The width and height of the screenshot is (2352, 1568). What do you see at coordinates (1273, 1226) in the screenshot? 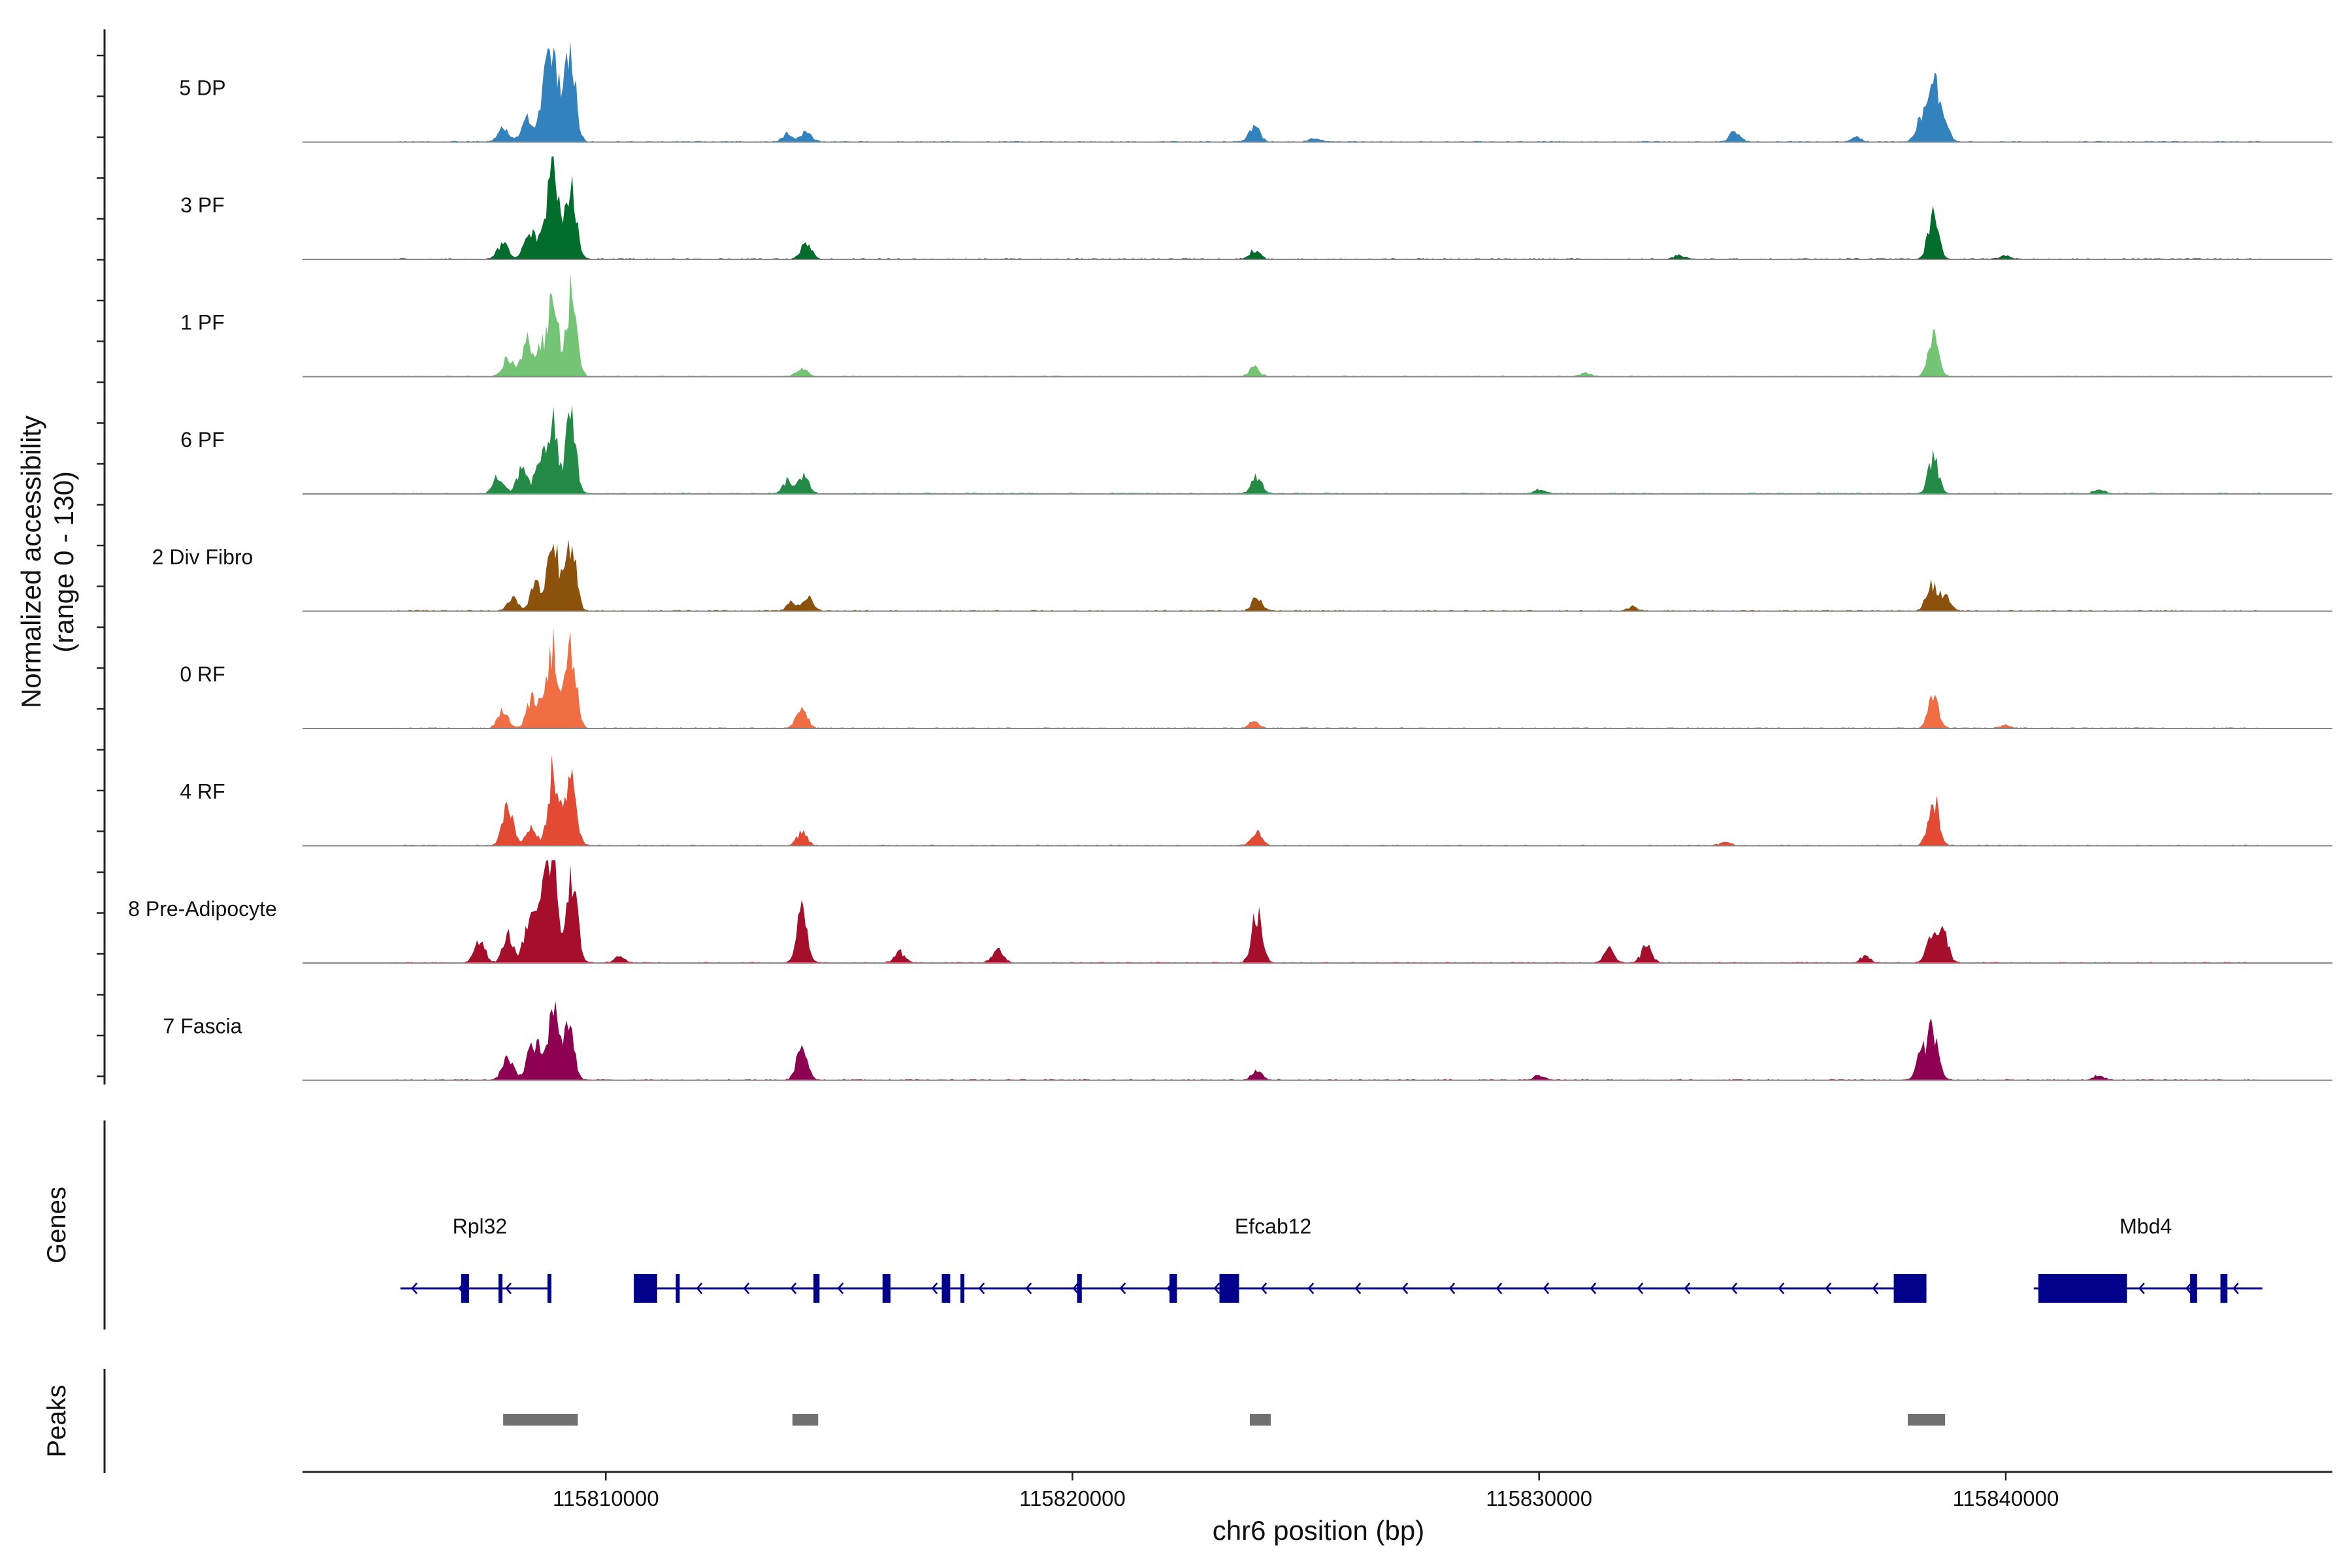
I see `gene-label: Efcab12` at bounding box center [1273, 1226].